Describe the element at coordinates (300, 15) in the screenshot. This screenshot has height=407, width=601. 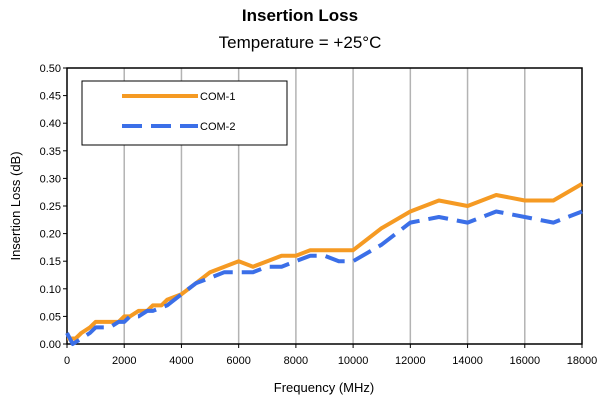
I see `chart-title: Insertion Loss` at that location.